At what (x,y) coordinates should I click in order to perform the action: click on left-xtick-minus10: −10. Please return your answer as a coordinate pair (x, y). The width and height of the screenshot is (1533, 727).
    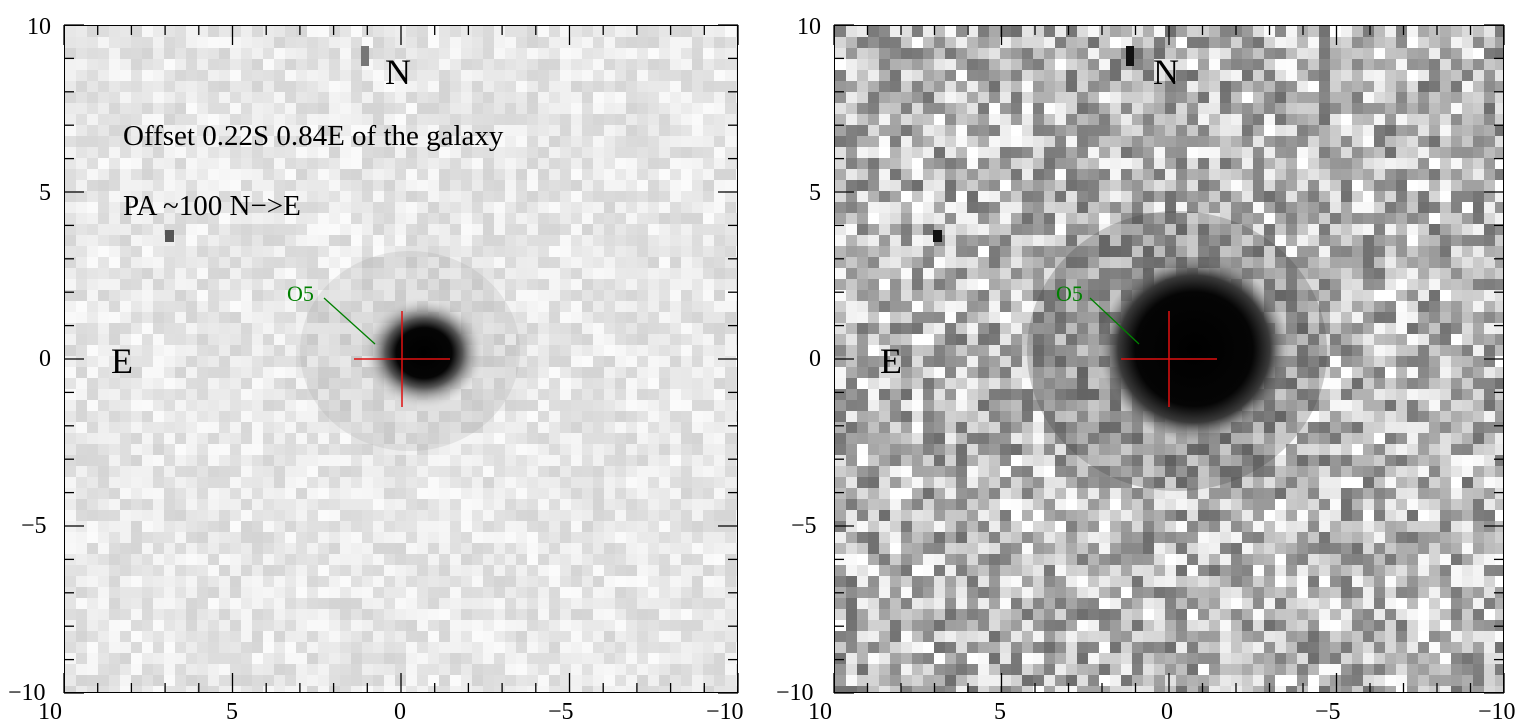
    Looking at the image, I should click on (725, 712).